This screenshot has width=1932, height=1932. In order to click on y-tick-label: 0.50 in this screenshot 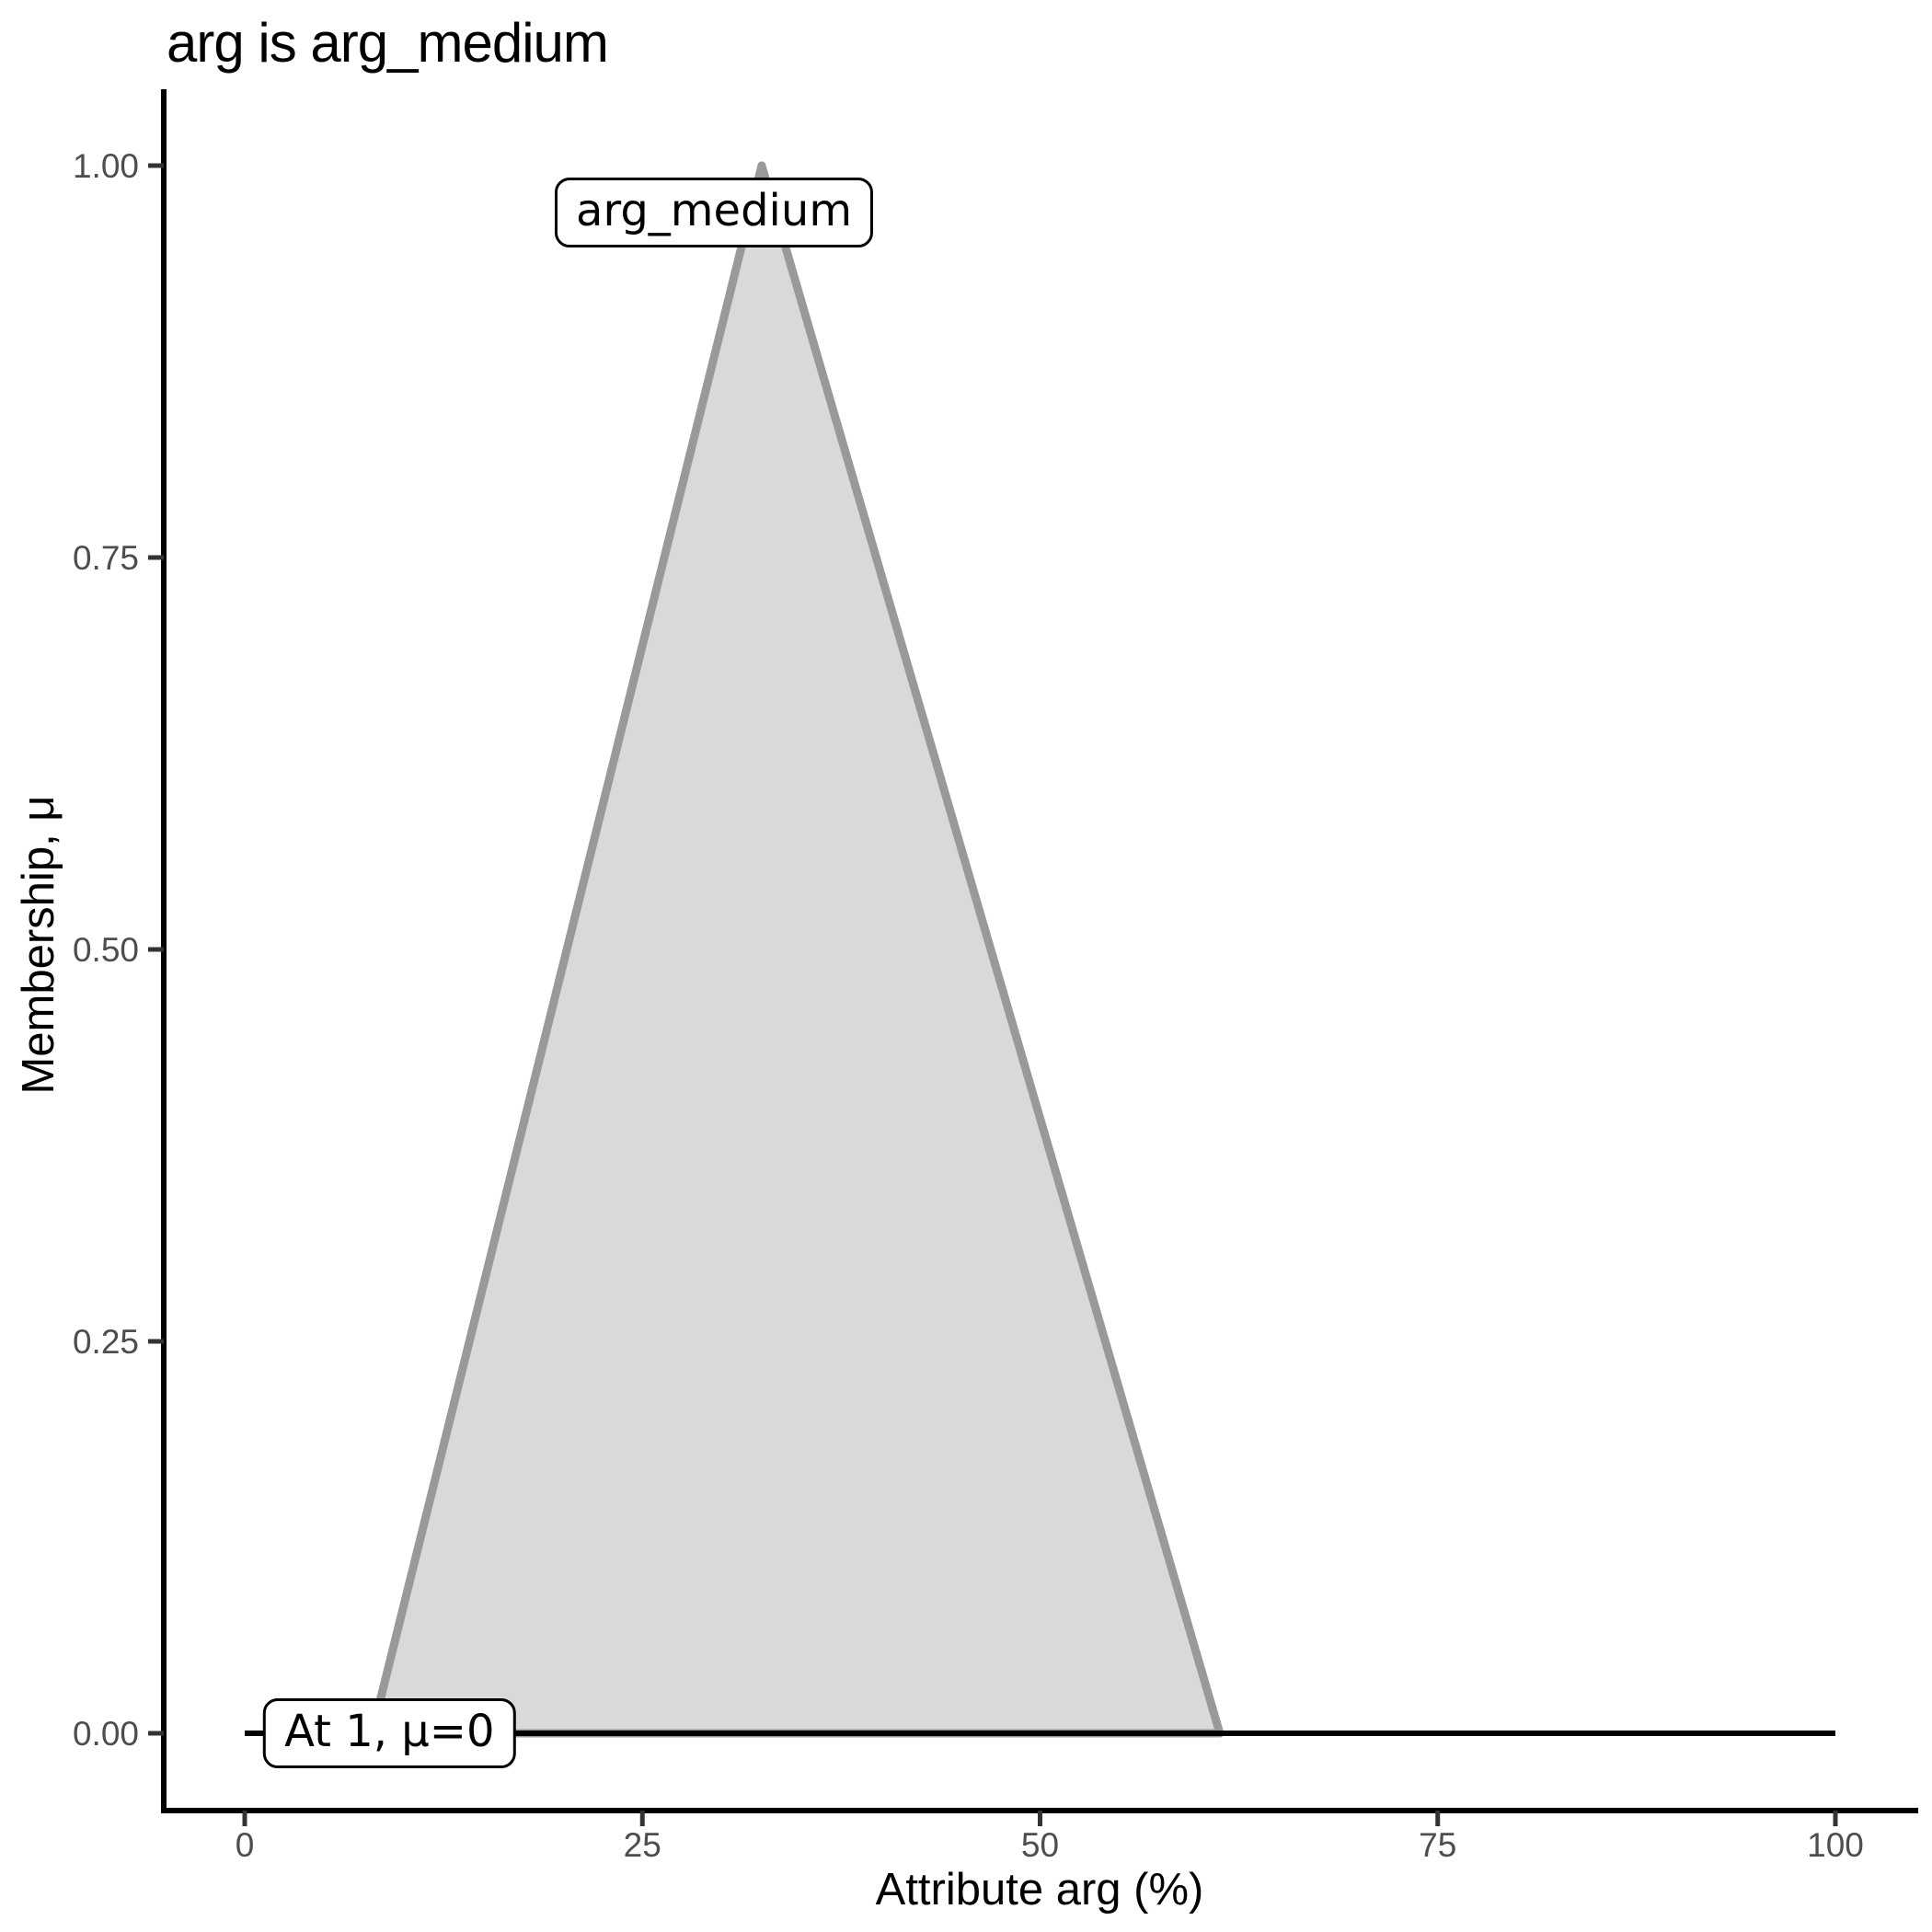, I will do `click(106, 950)`.